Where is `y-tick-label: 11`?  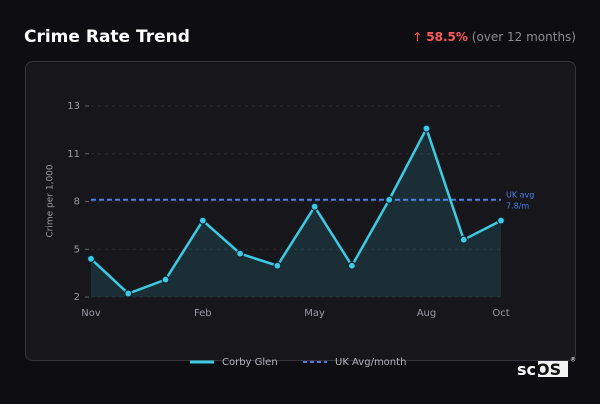
y-tick-label: 11 is located at coordinates (73, 154).